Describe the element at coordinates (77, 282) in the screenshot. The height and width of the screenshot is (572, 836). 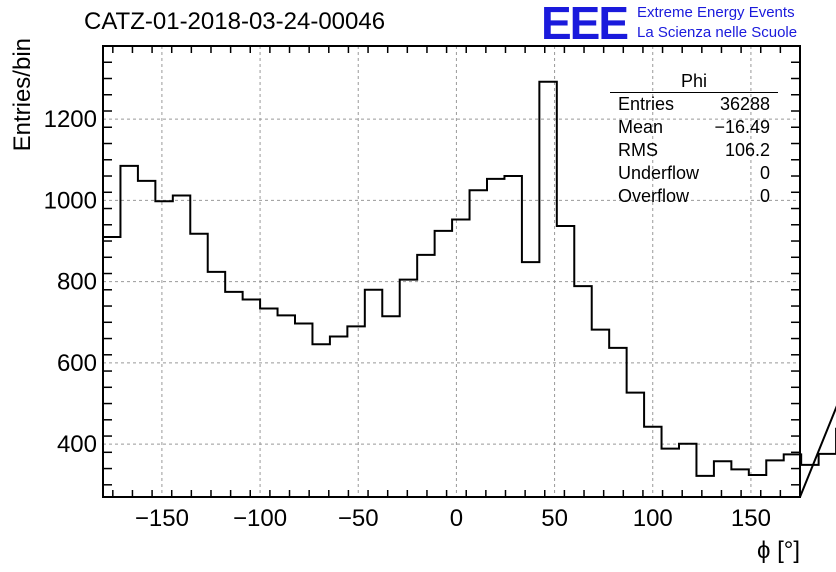
I see `y-tick-label: 800` at that location.